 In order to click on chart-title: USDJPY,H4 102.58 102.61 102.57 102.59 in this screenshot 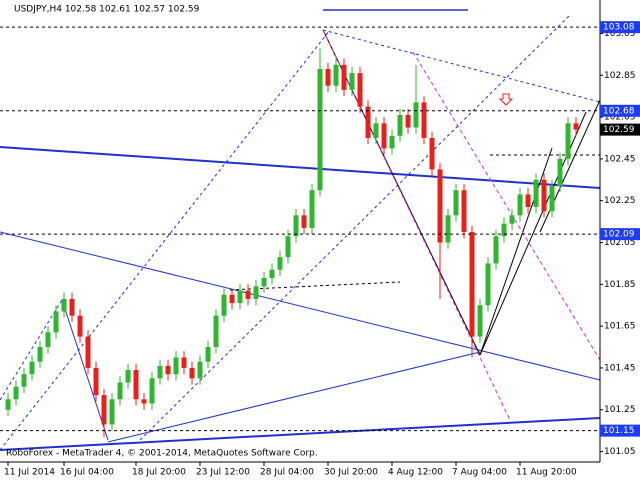, I will do `click(107, 10)`.